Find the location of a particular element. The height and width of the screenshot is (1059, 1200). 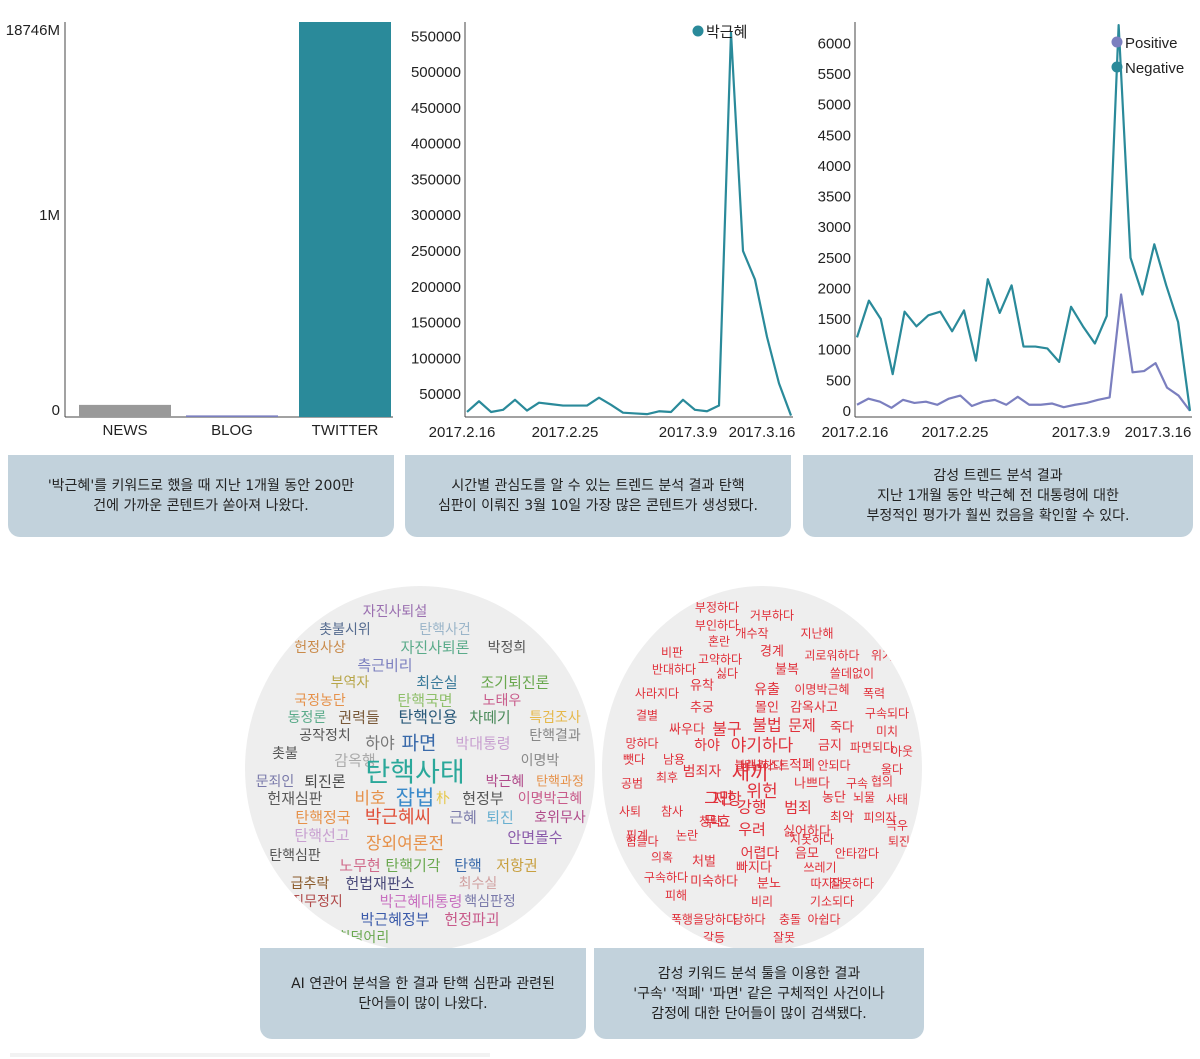

wordcloud-word: 부역자 is located at coordinates (350, 683).